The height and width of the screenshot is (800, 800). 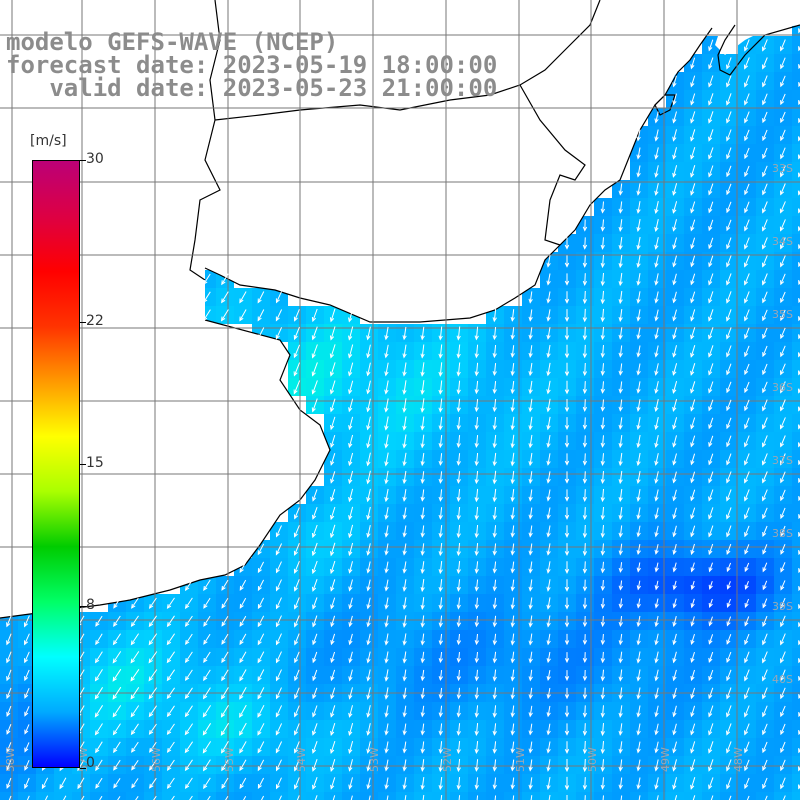 What do you see at coordinates (172, 42) in the screenshot?
I see `title-model: modelo GEFS-WAVE (NCEP)` at bounding box center [172, 42].